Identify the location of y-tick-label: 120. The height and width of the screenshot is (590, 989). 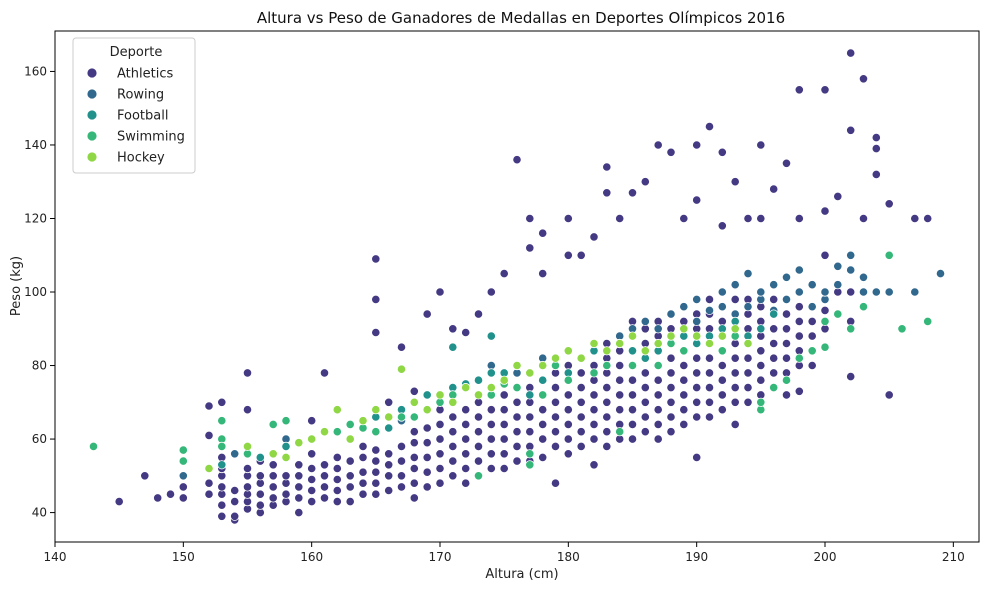
(35, 218).